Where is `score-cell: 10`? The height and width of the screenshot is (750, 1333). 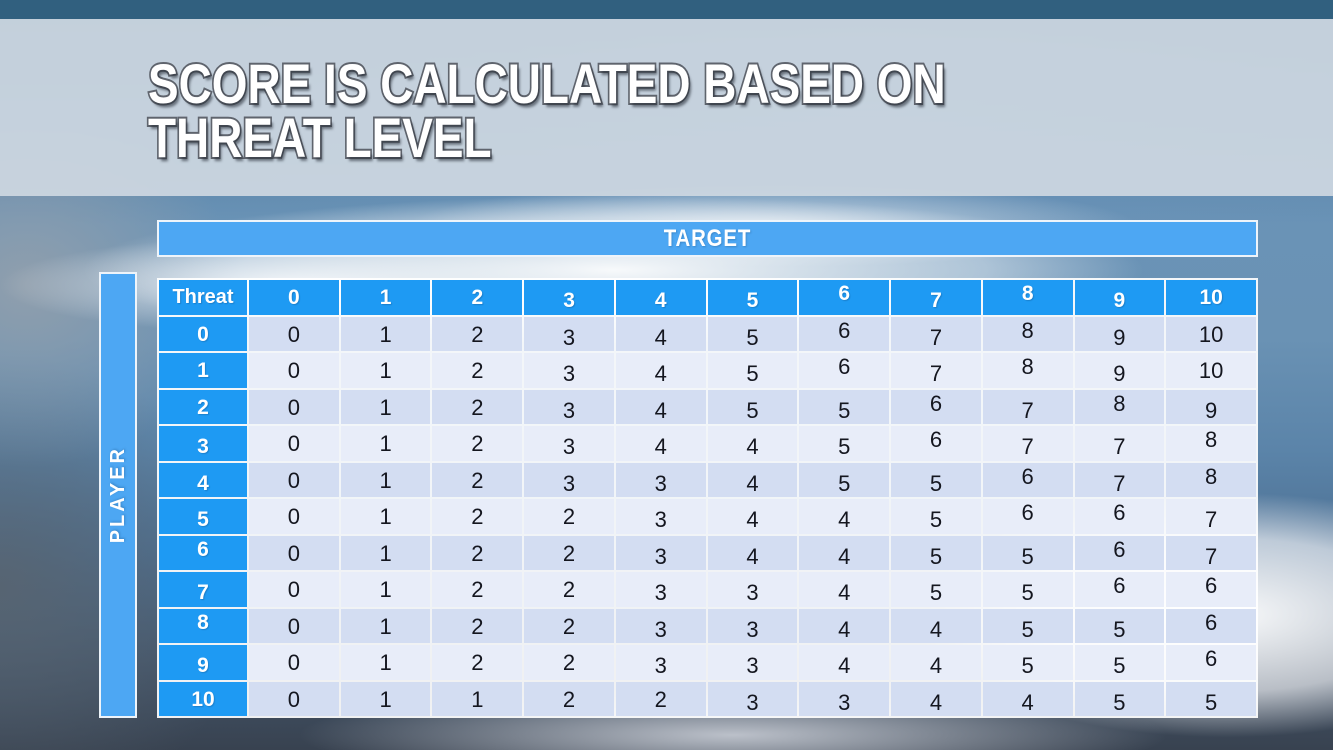
score-cell: 10 is located at coordinates (1211, 333).